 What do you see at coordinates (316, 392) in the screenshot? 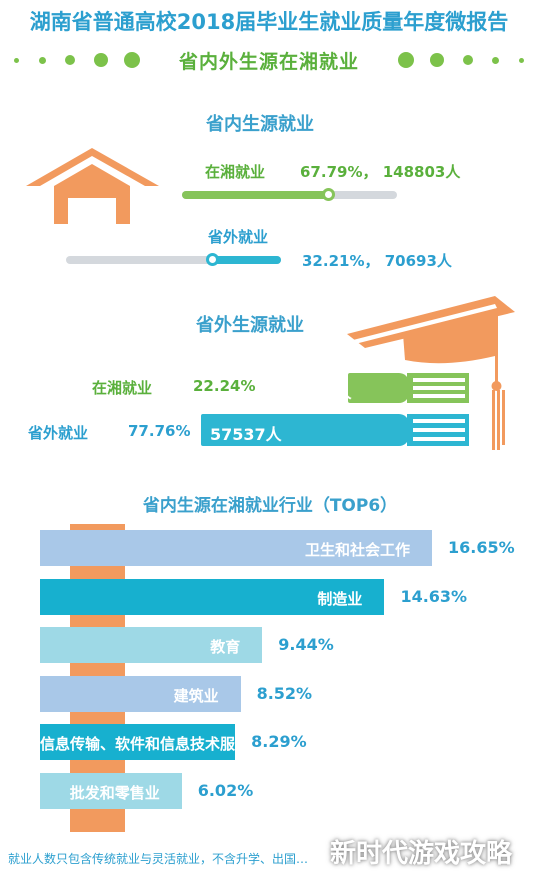
I see `chart2-count-0: 16459人` at bounding box center [316, 392].